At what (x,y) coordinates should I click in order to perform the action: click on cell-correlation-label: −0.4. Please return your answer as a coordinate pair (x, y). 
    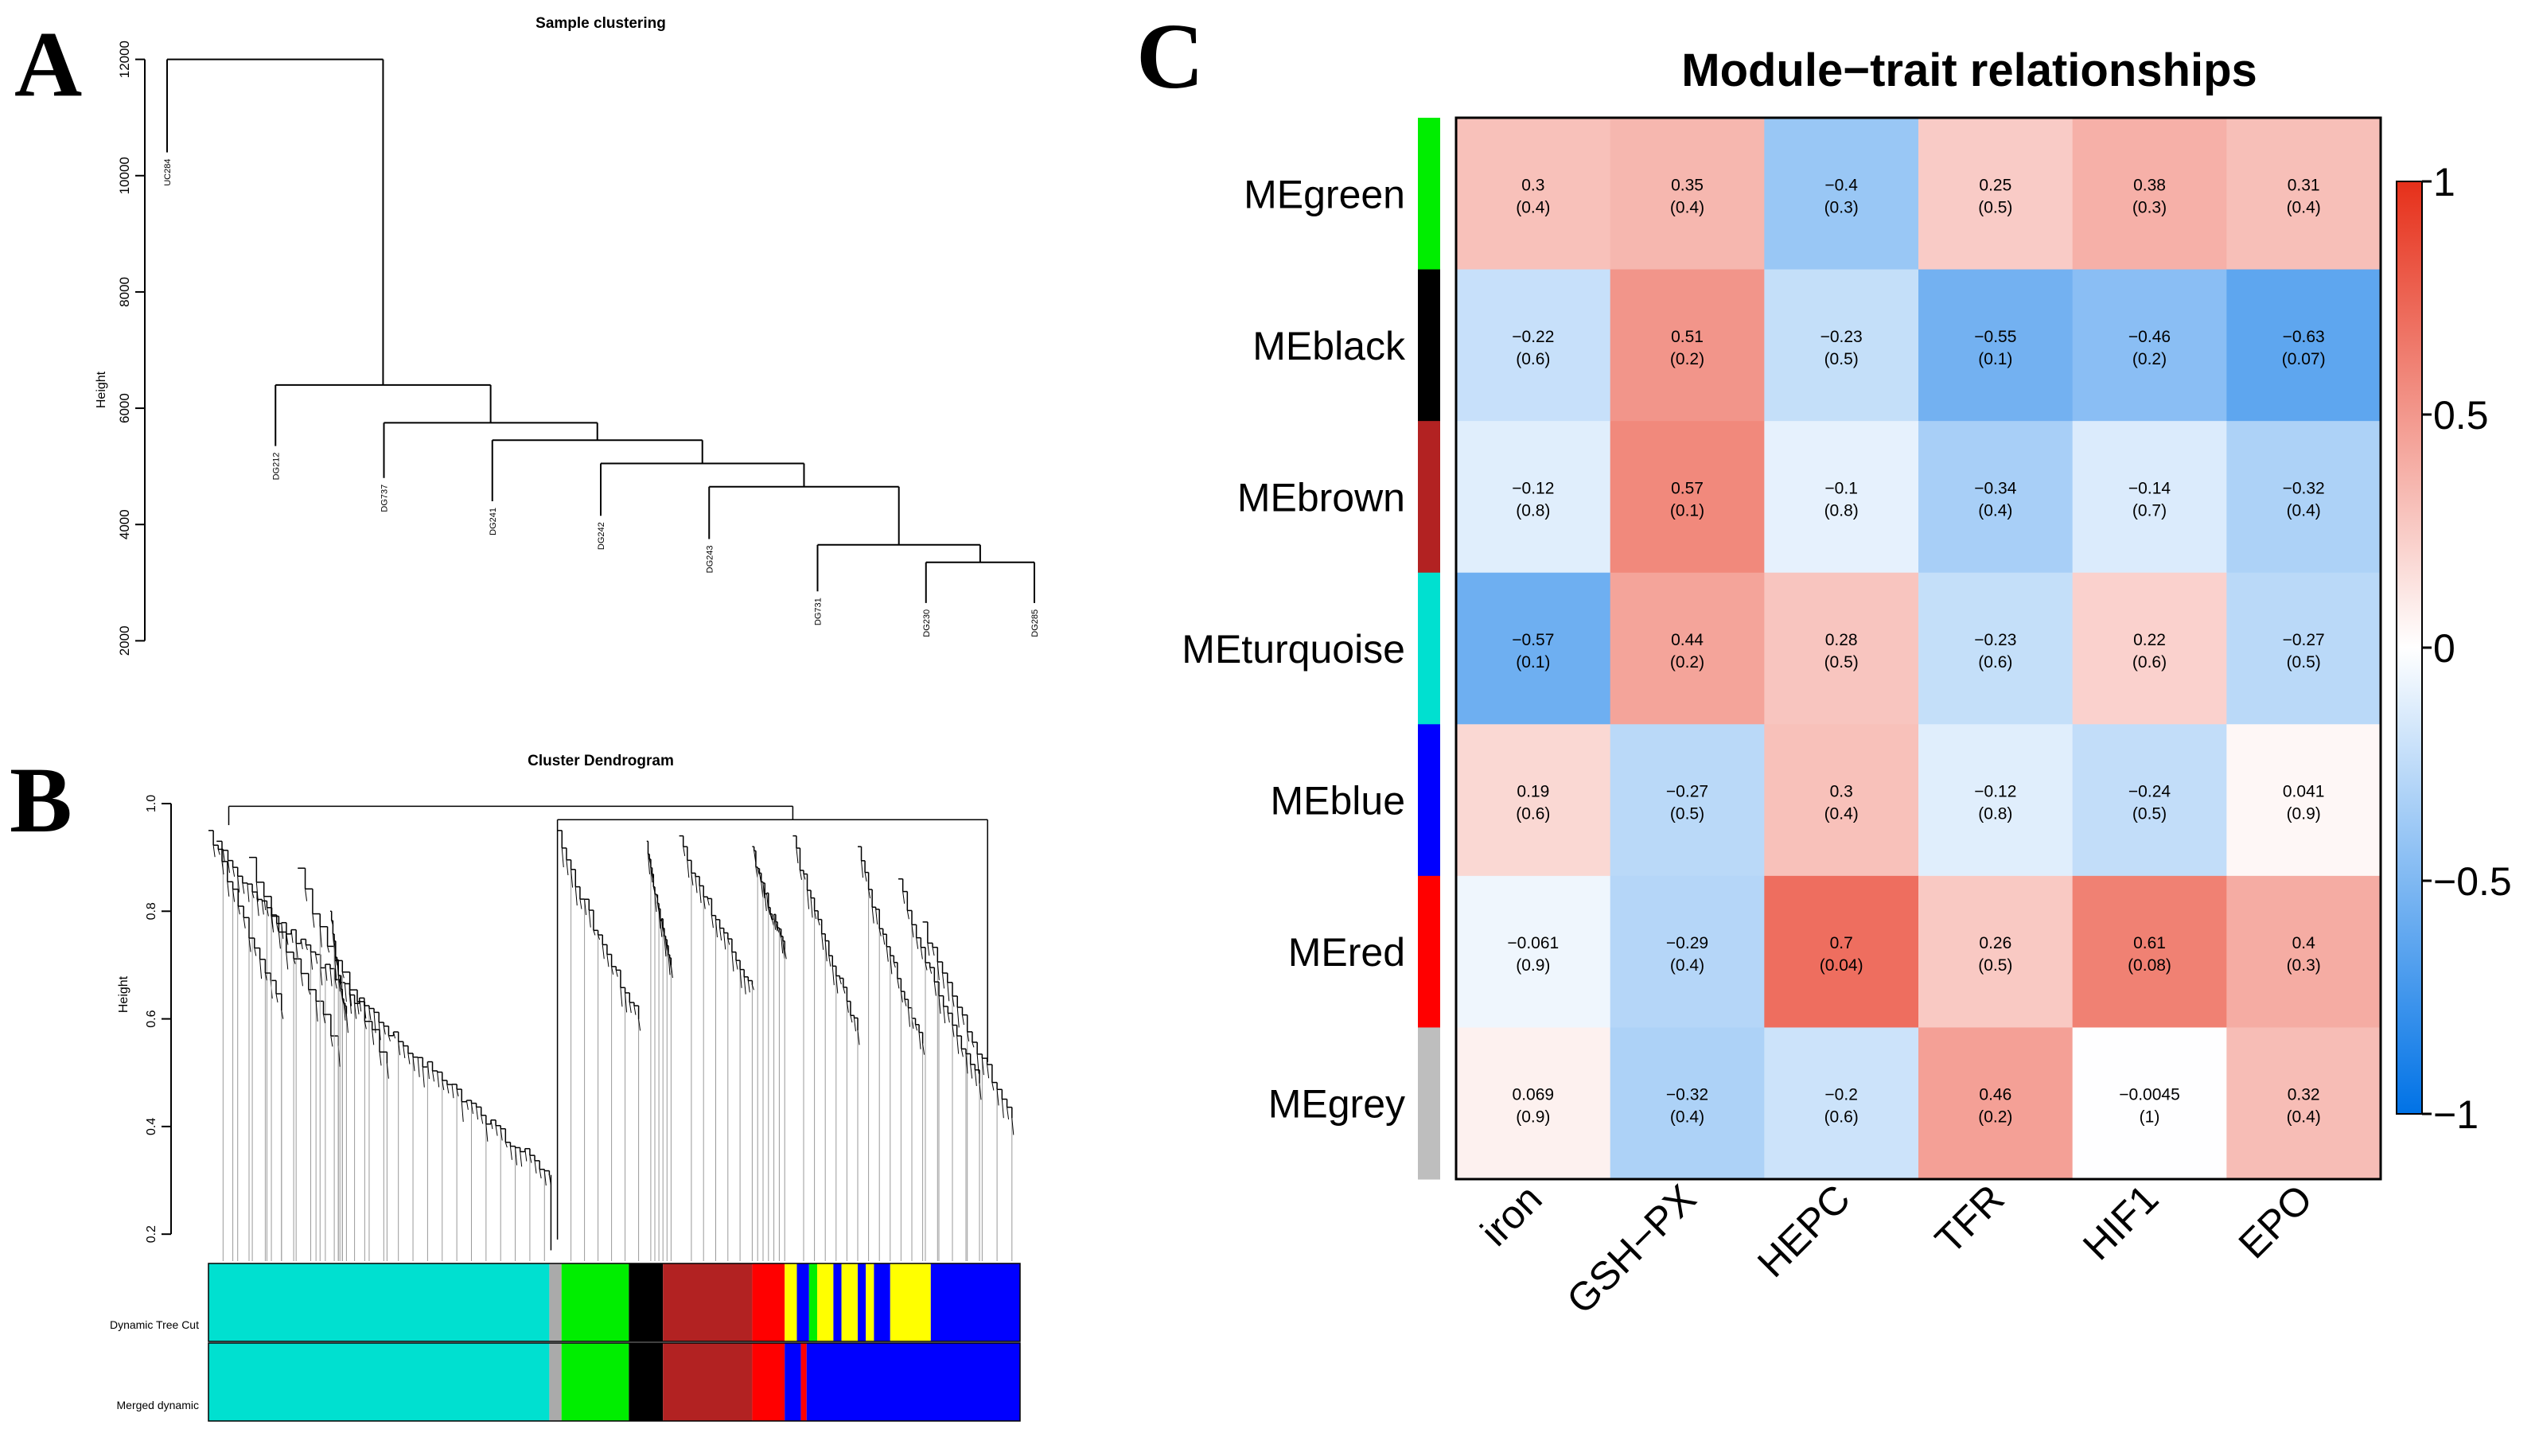
    Looking at the image, I should click on (1841, 185).